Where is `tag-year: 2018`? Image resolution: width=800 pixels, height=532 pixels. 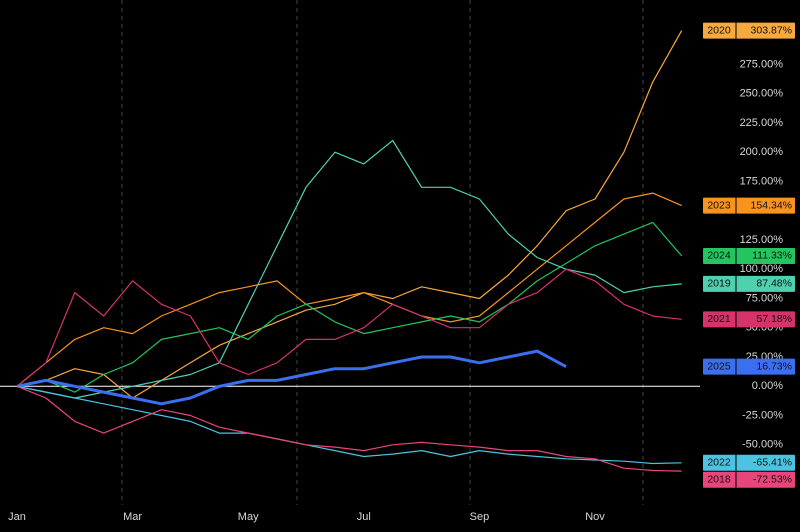 tag-year: 2018 is located at coordinates (719, 480).